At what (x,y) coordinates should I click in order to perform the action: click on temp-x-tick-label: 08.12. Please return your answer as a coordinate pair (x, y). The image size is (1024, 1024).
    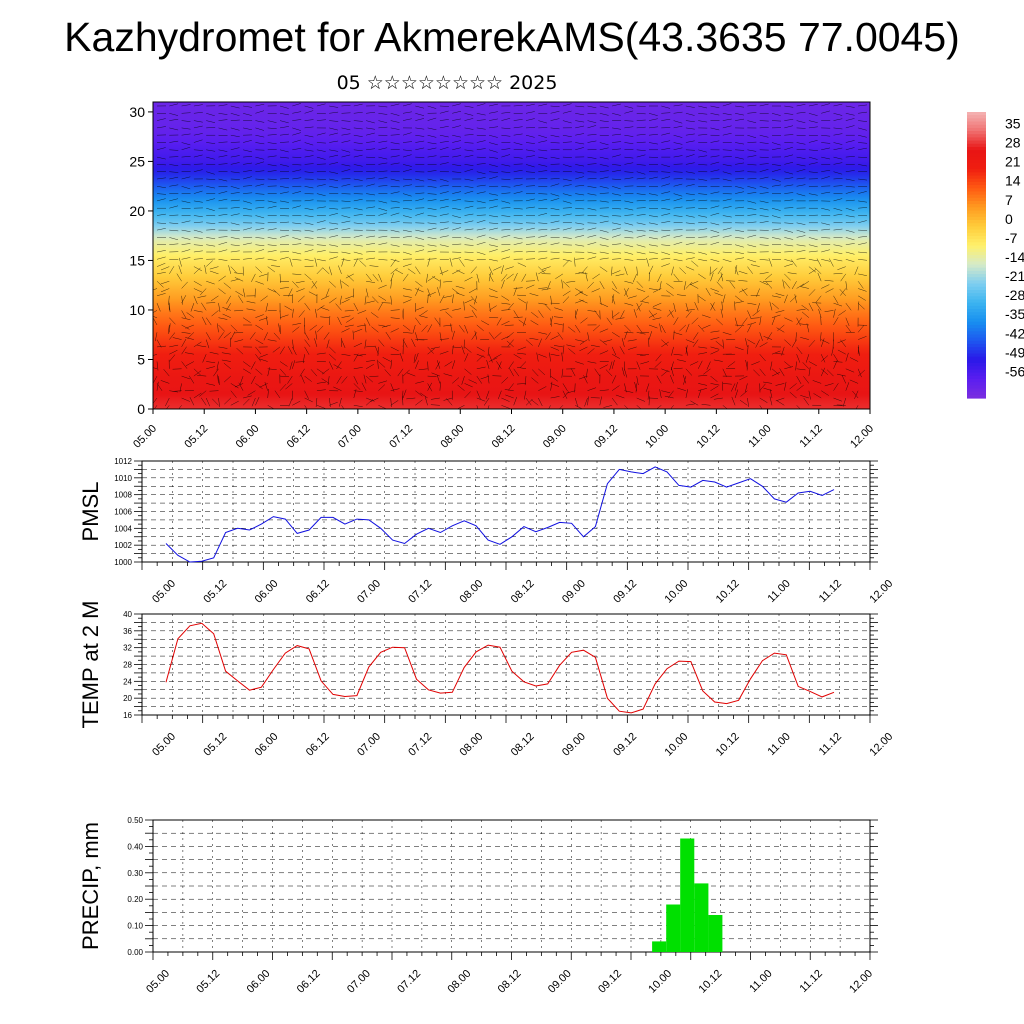
    Looking at the image, I should click on (523, 745).